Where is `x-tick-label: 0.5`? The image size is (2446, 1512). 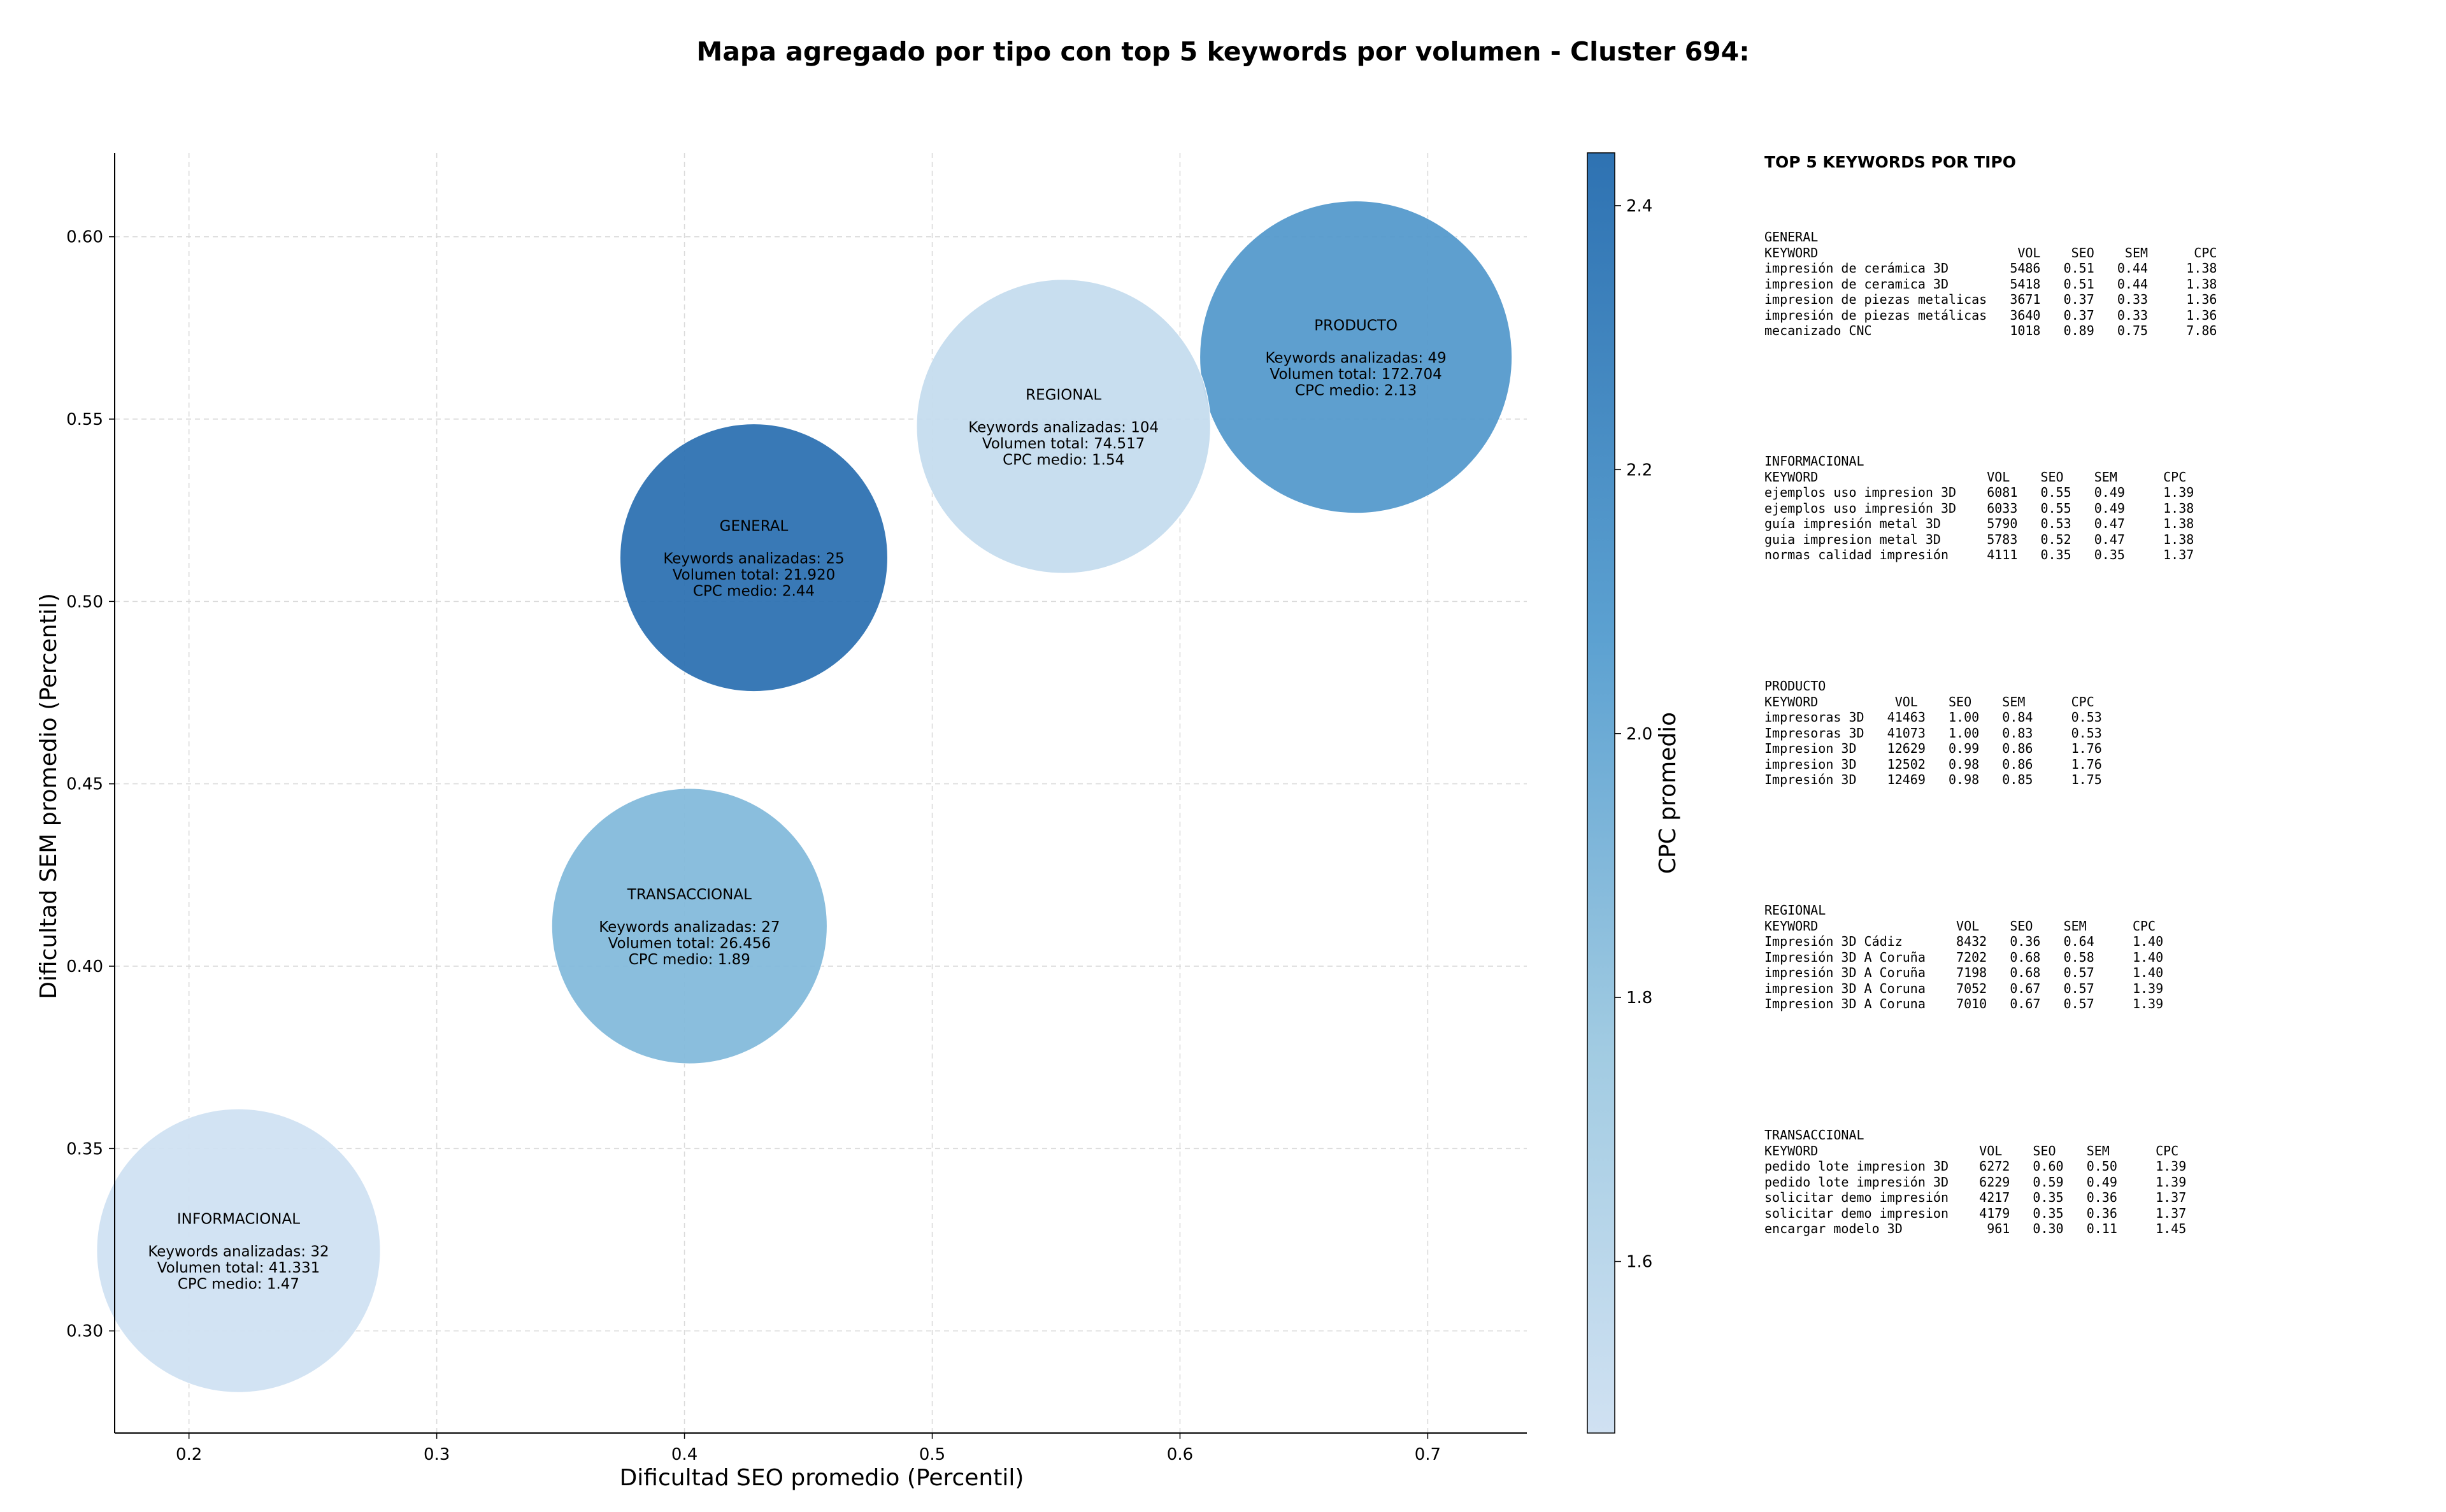 x-tick-label: 0.5 is located at coordinates (932, 1454).